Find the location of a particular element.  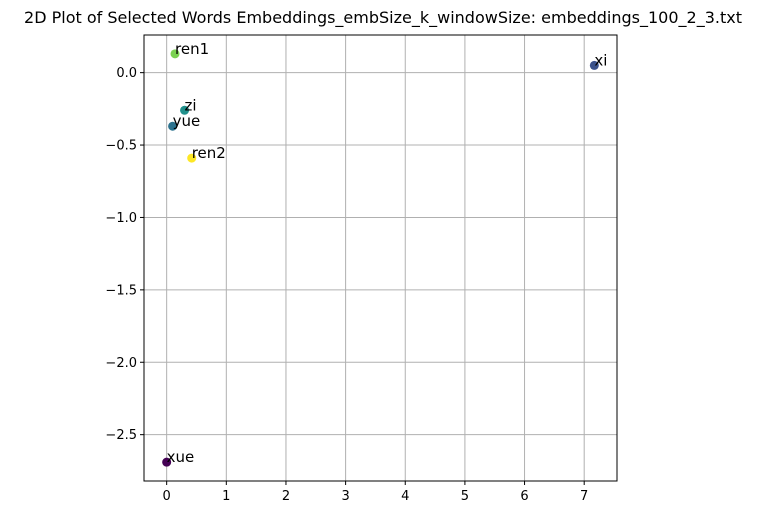

data-point-xue is located at coordinates (167, 462).